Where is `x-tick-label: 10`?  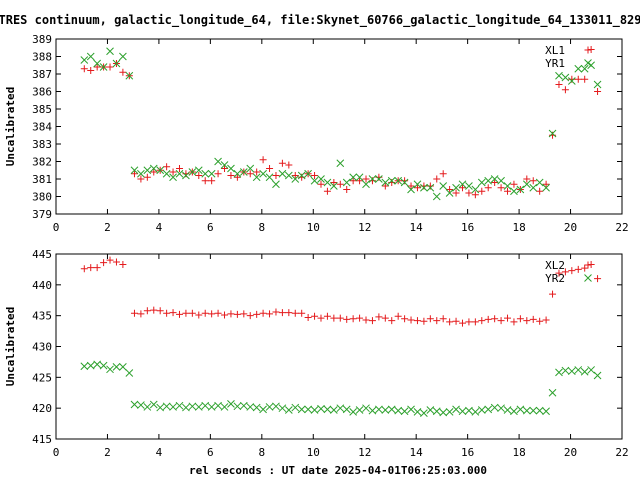
x-tick-label: 10 is located at coordinates (313, 452).